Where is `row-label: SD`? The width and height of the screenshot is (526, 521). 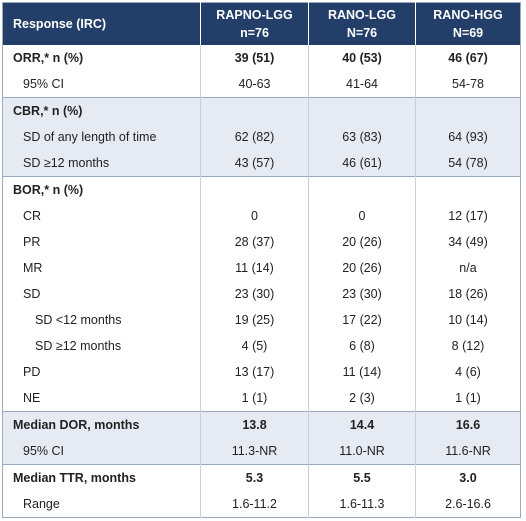
row-label: SD is located at coordinates (32, 293).